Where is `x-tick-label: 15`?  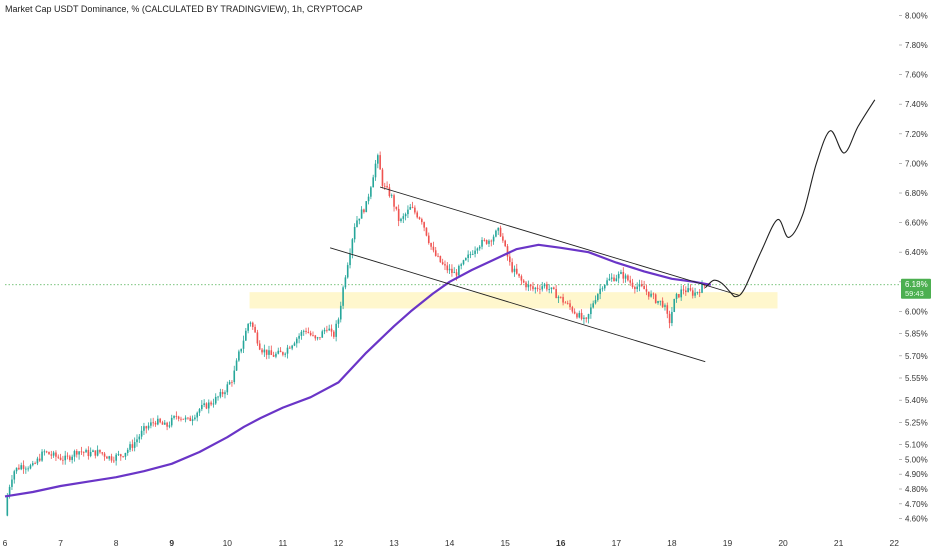 x-tick-label: 15 is located at coordinates (505, 543).